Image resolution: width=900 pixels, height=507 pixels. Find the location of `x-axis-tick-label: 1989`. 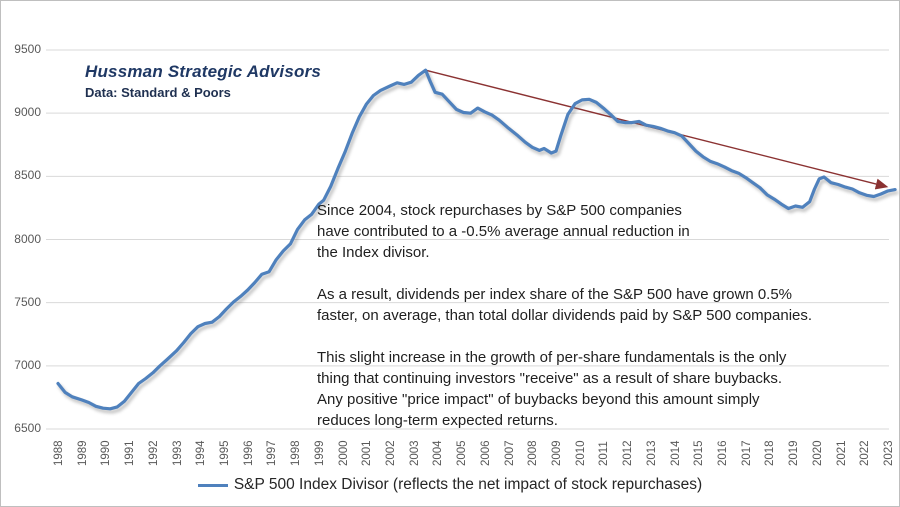

x-axis-tick-label: 1989 is located at coordinates (82, 453).